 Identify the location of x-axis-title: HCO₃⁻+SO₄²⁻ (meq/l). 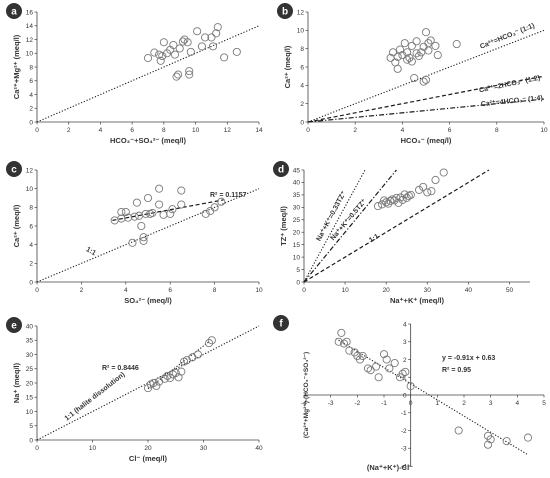
(148, 140).